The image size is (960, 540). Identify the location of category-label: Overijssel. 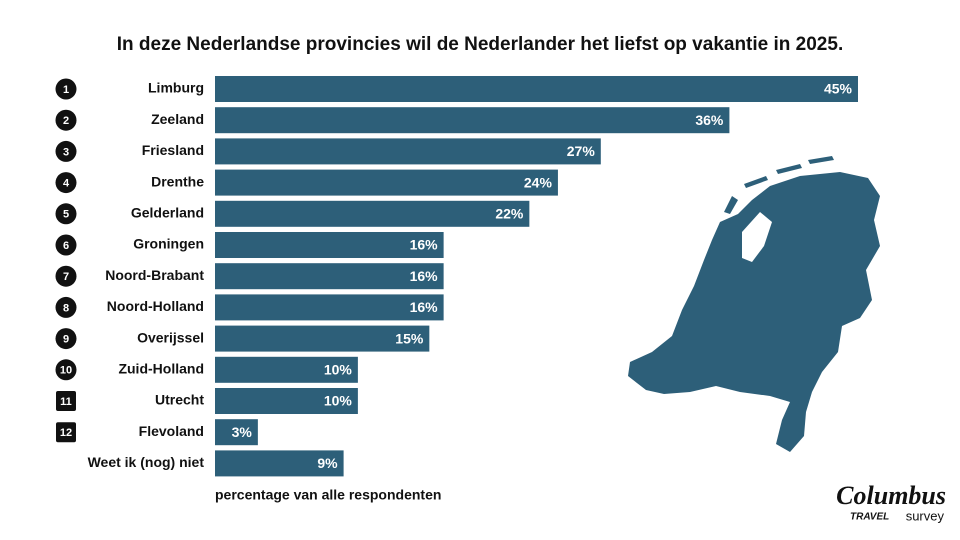
(170, 337).